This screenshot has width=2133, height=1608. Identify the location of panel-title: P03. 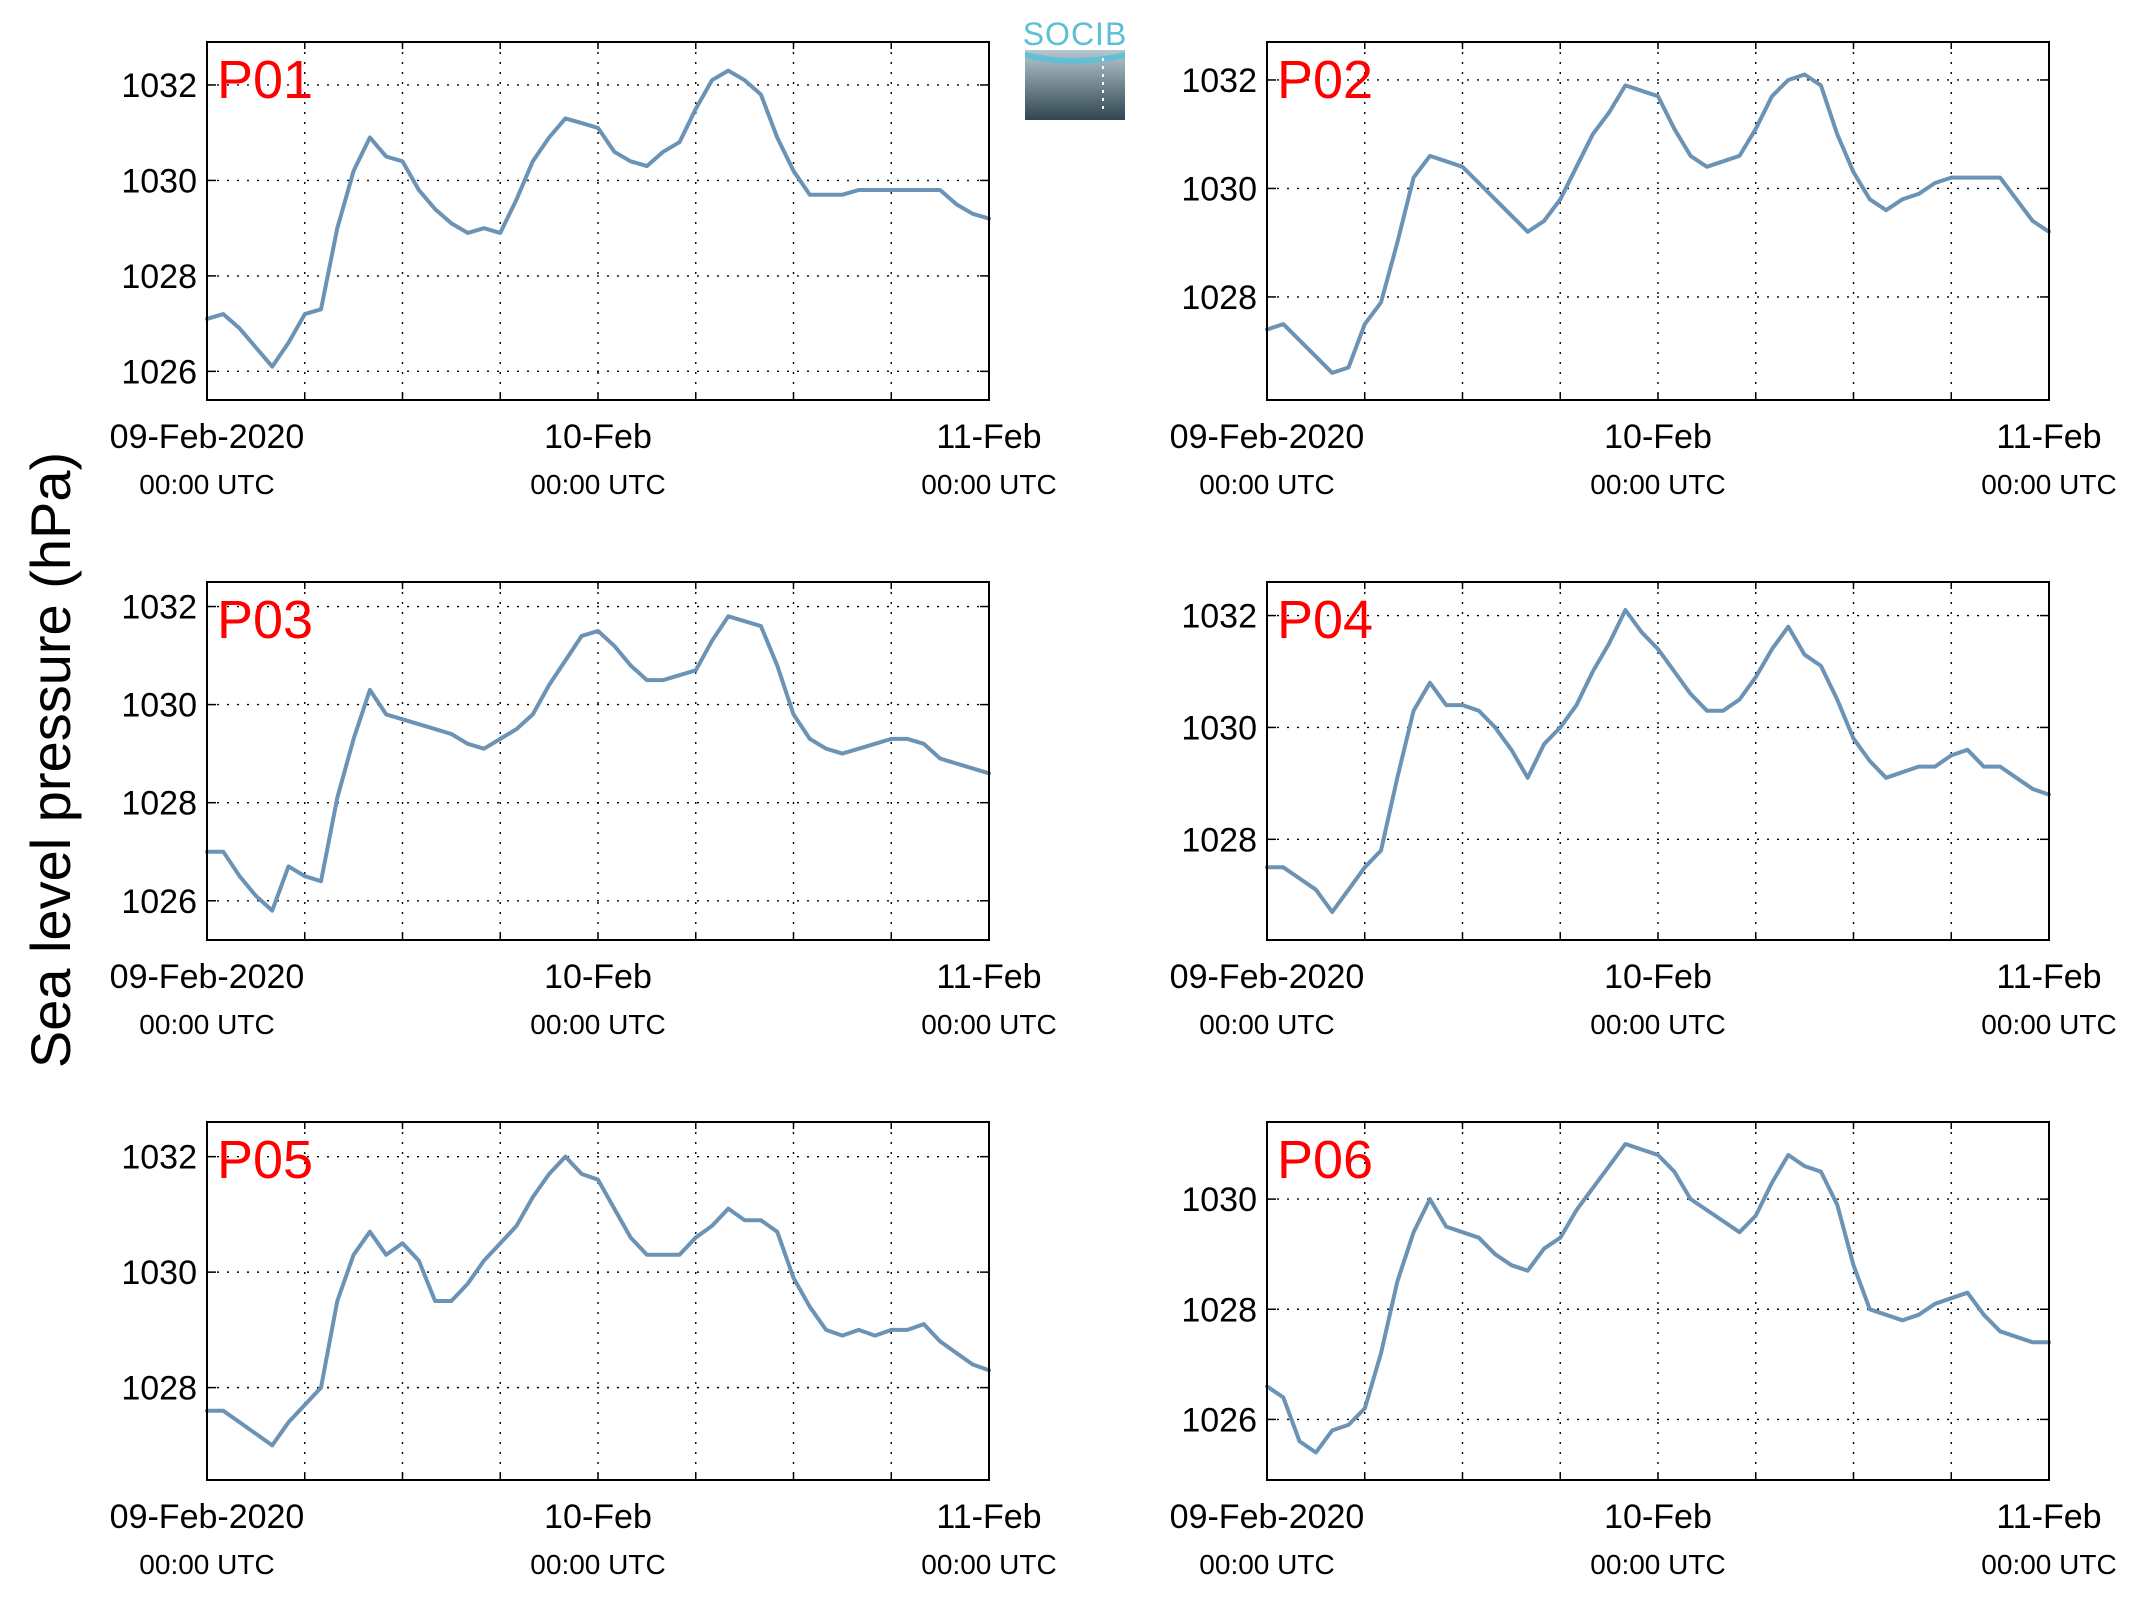
(265, 620).